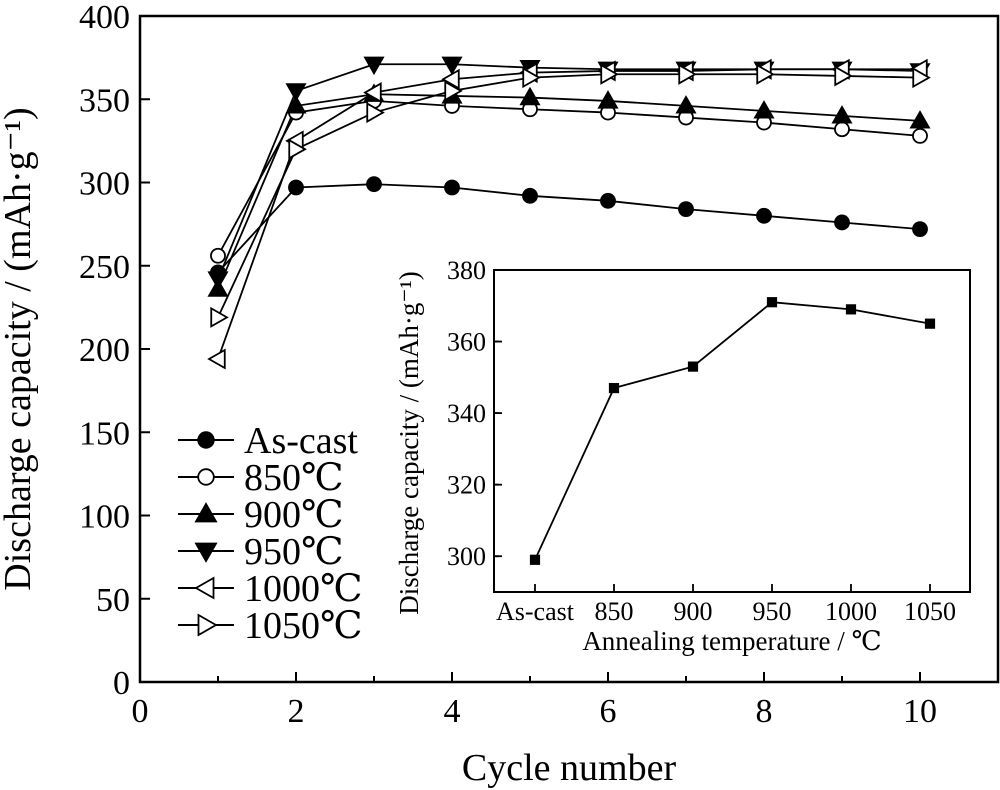  I want to click on inset-series-line, so click(732, 431).